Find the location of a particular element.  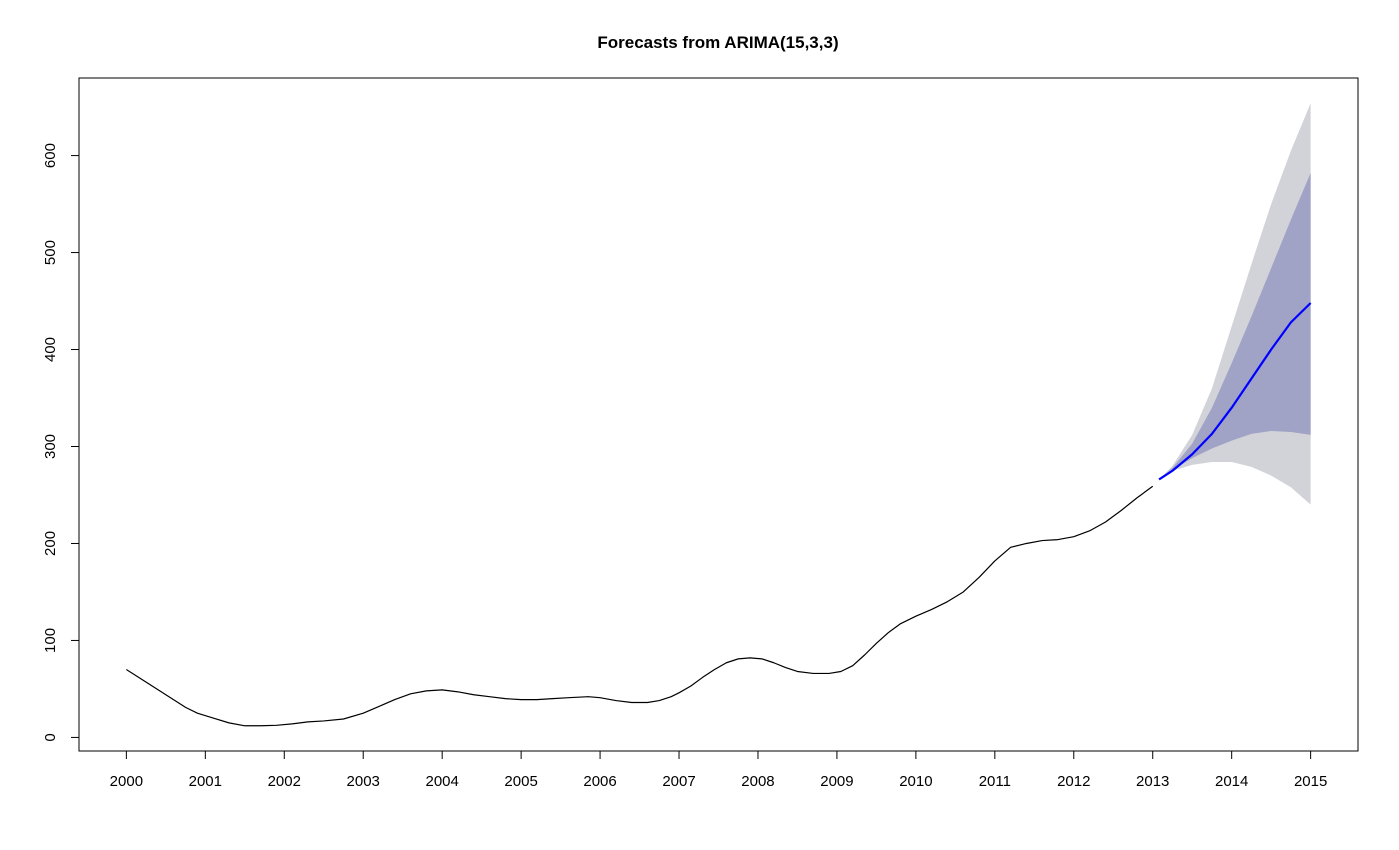

x-tick-label: 2014 is located at coordinates (1231, 781).